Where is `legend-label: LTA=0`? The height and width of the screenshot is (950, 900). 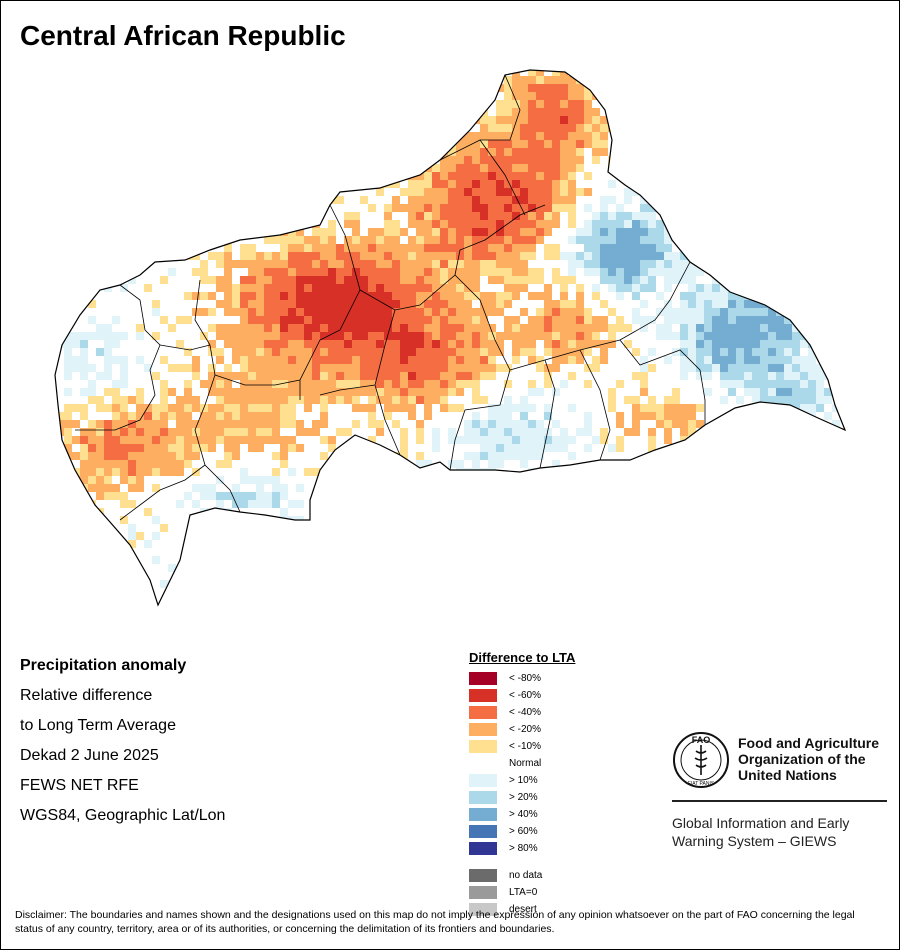 legend-label: LTA=0 is located at coordinates (523, 892).